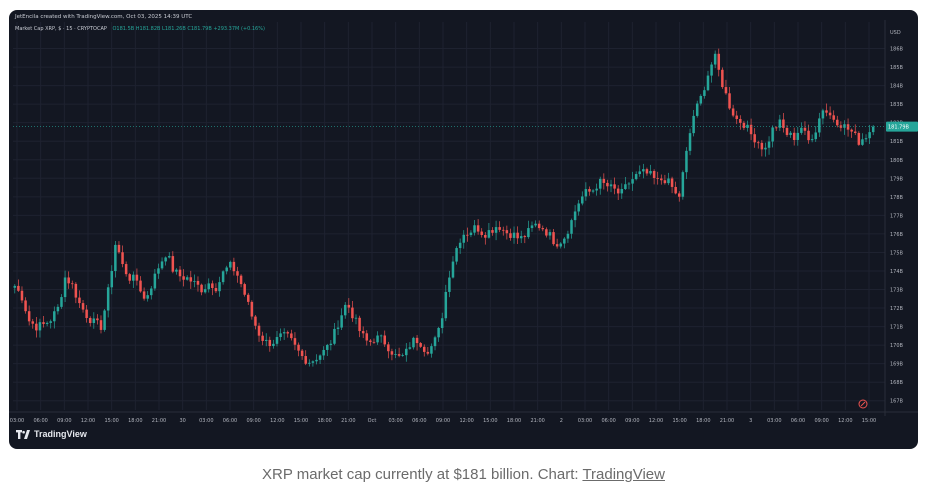 Image resolution: width=927 pixels, height=492 pixels. What do you see at coordinates (897, 253) in the screenshot?
I see `y-tick-label: 175B` at bounding box center [897, 253].